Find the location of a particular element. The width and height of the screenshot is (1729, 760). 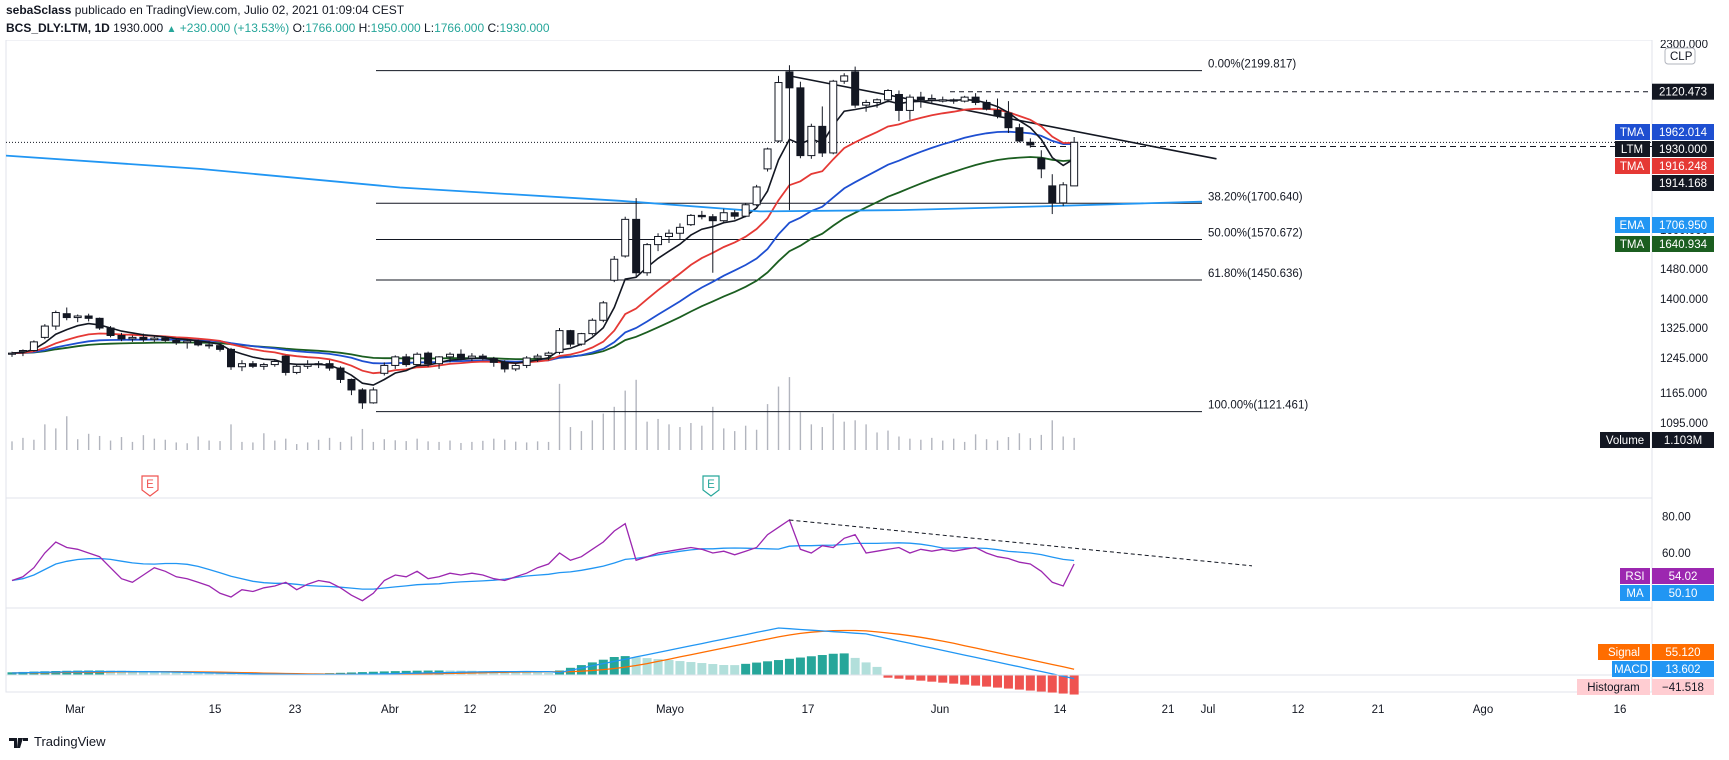

time-tick-label: Ago is located at coordinates (1483, 710).